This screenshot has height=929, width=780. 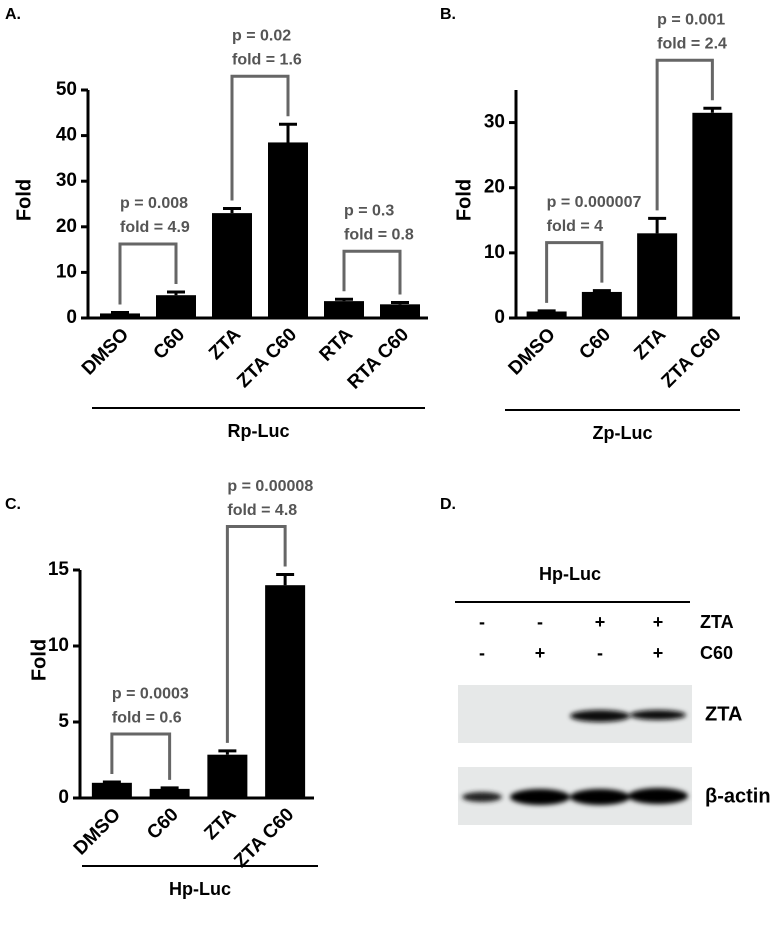 I want to click on x-tick-label: RTA C60, so click(x=378, y=358).